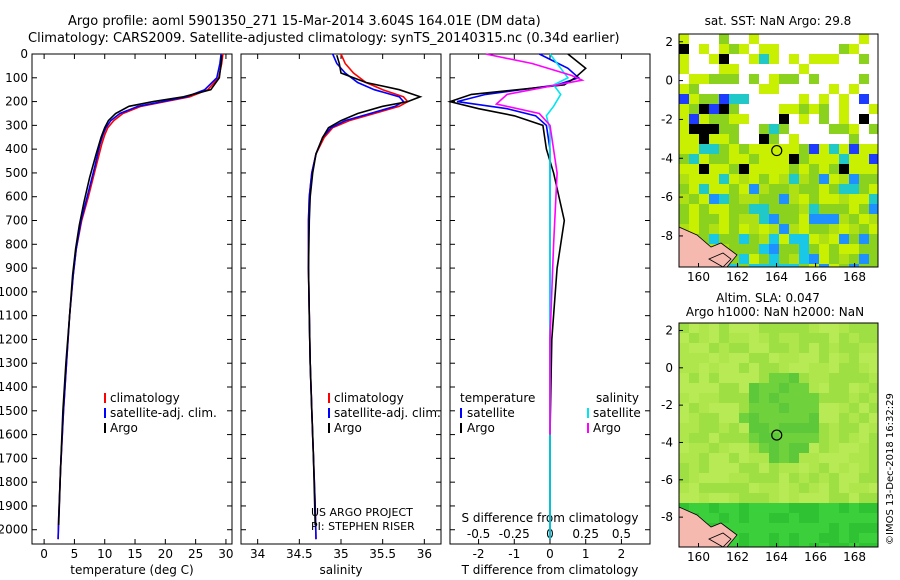  I want to click on sst-map-y-tick-label: -4, so click(667, 158).